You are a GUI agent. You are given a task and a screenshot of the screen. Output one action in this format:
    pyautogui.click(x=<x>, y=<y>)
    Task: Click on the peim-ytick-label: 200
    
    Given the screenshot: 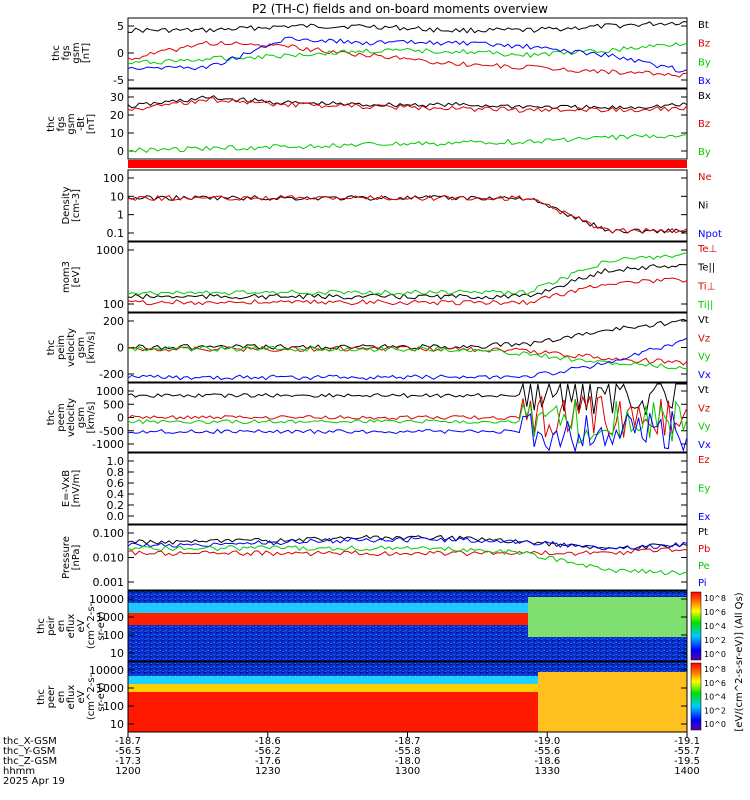 What is the action you would take?
    pyautogui.click(x=113, y=321)
    